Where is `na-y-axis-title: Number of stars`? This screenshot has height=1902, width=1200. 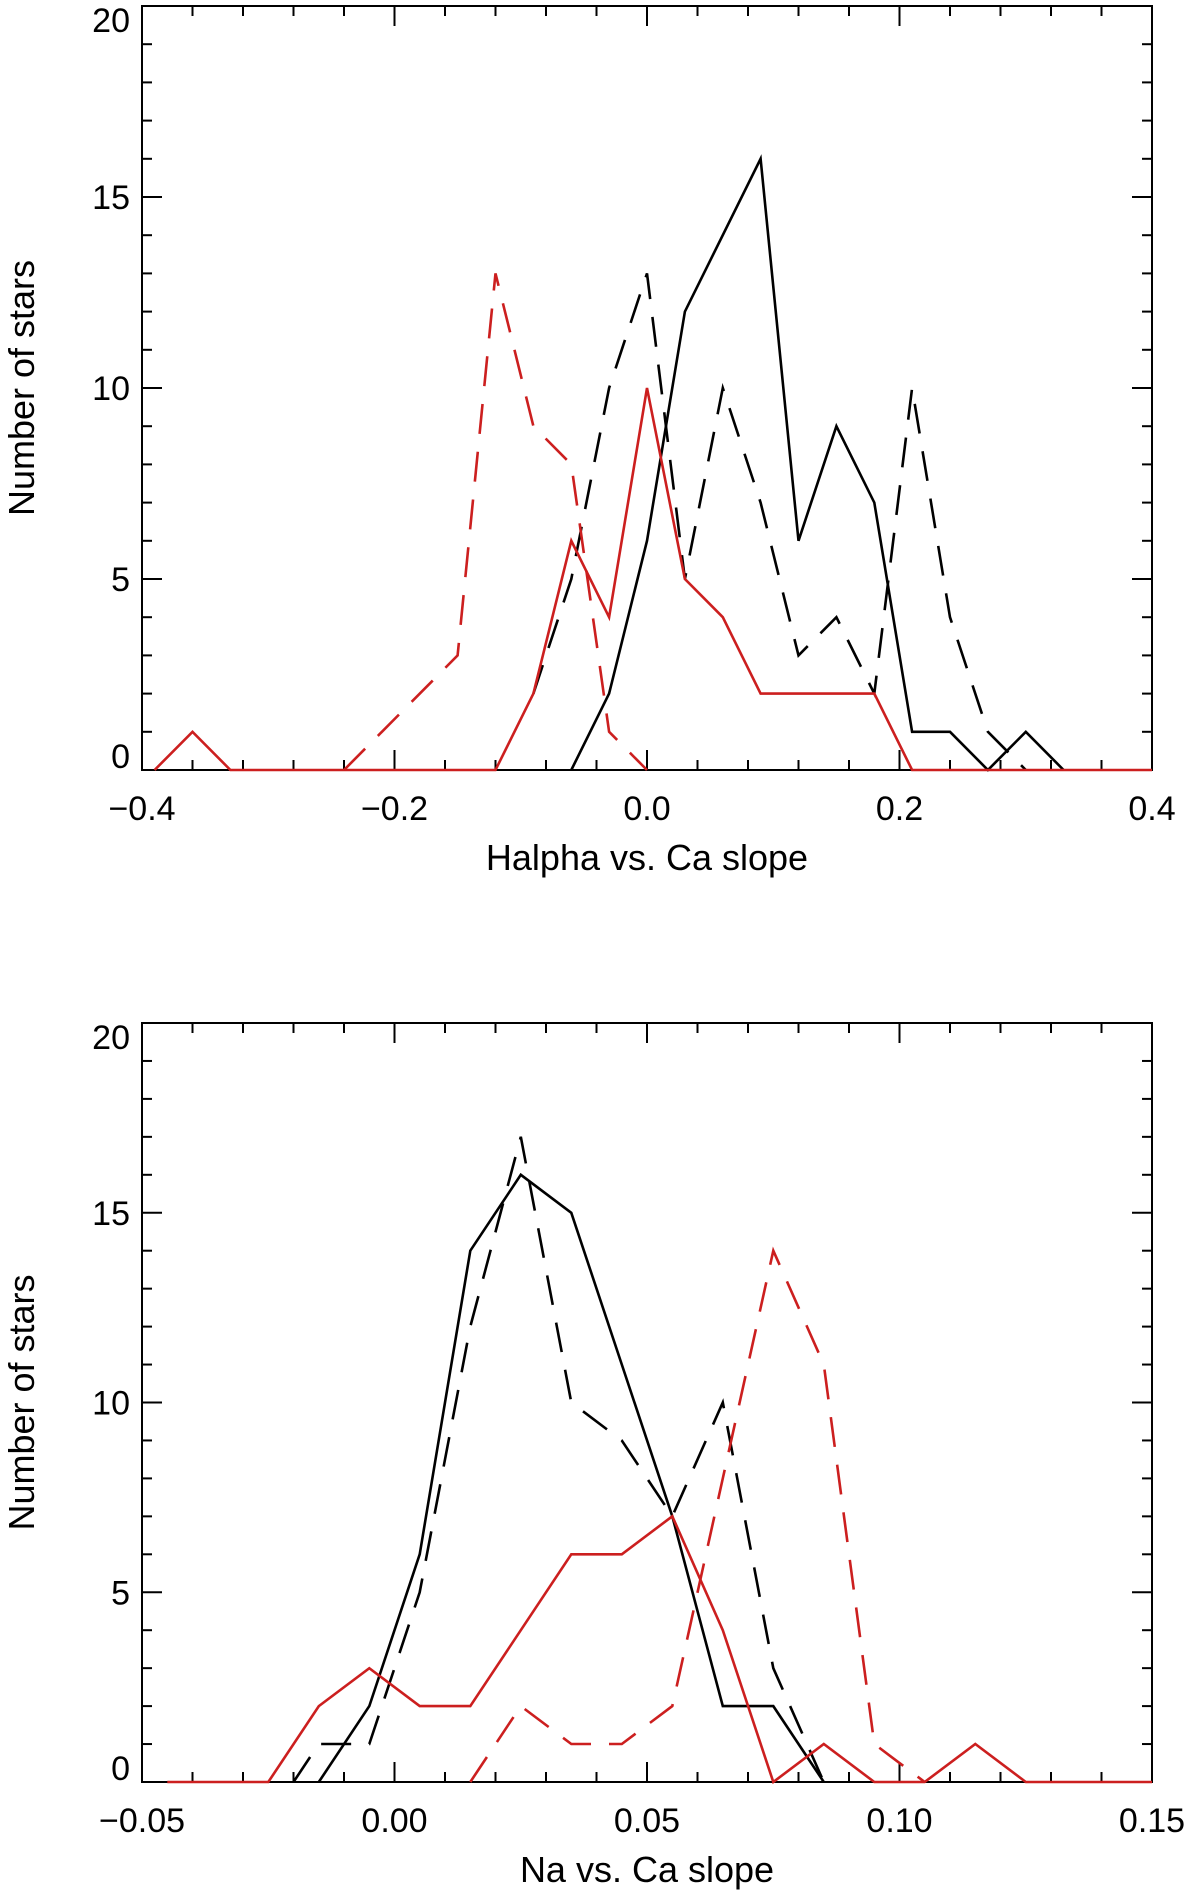
na-y-axis-title: Number of stars is located at coordinates (21, 1402).